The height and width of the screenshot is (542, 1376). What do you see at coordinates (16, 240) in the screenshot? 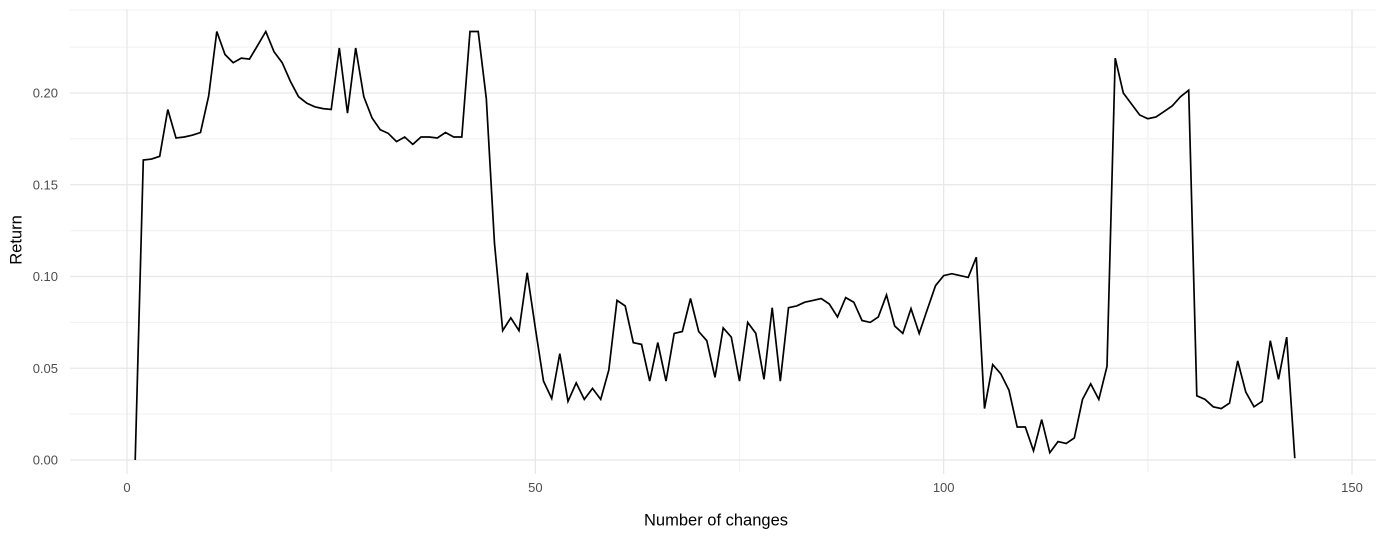
I see `y-axis-title: Return` at bounding box center [16, 240].